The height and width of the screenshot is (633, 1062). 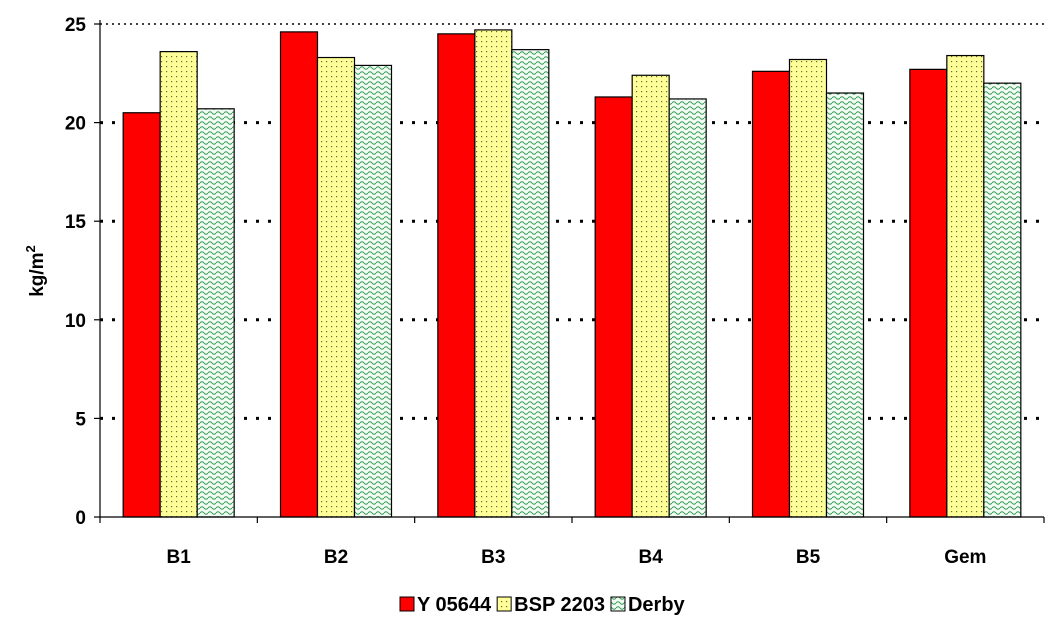 I want to click on y-tick-label-5: 5, so click(x=80, y=419).